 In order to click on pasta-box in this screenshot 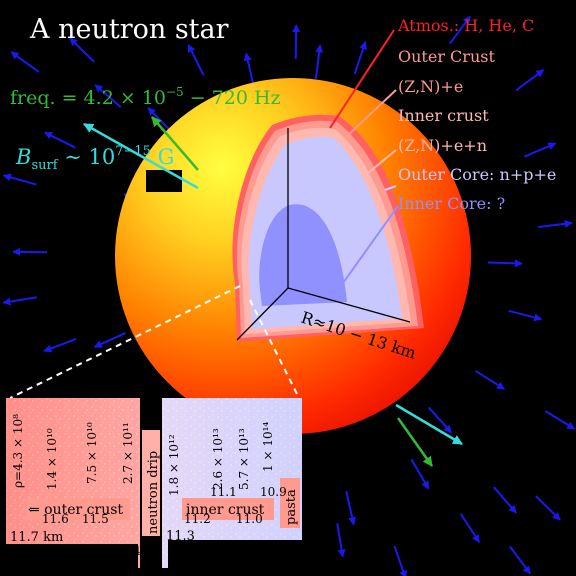, I will do `click(290, 503)`.